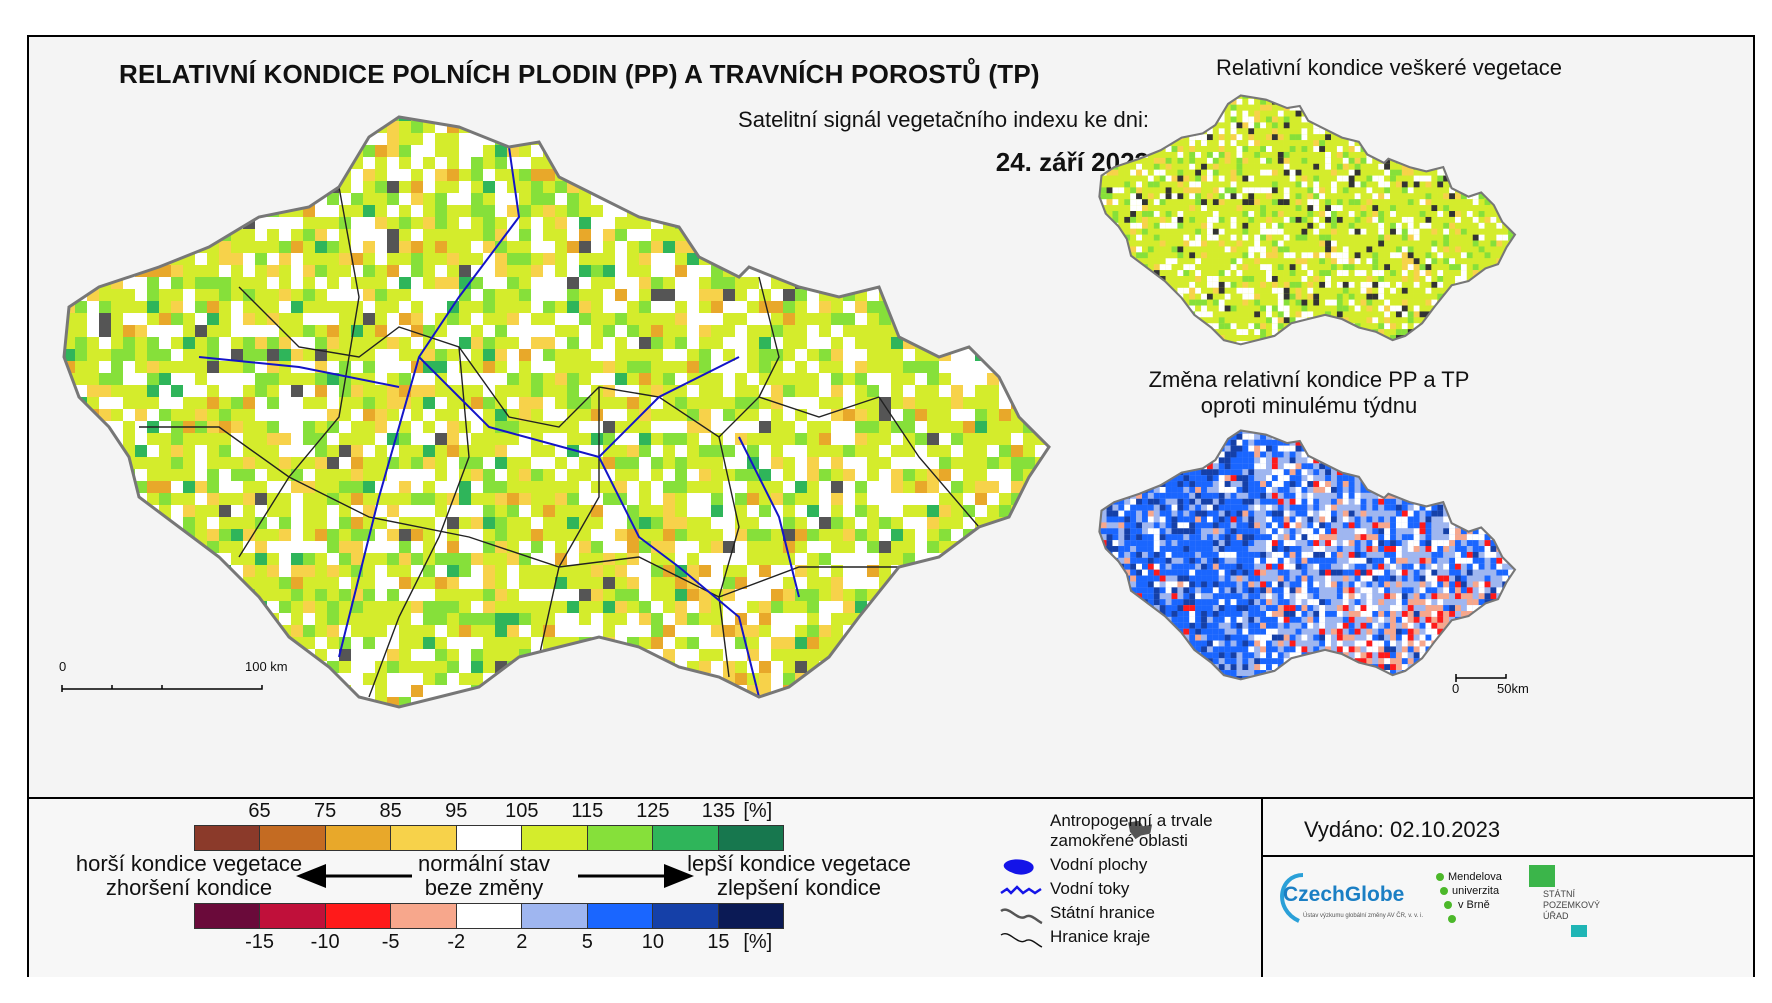  What do you see at coordinates (1140, 830) in the screenshot?
I see `anthropogenic-icon` at bounding box center [1140, 830].